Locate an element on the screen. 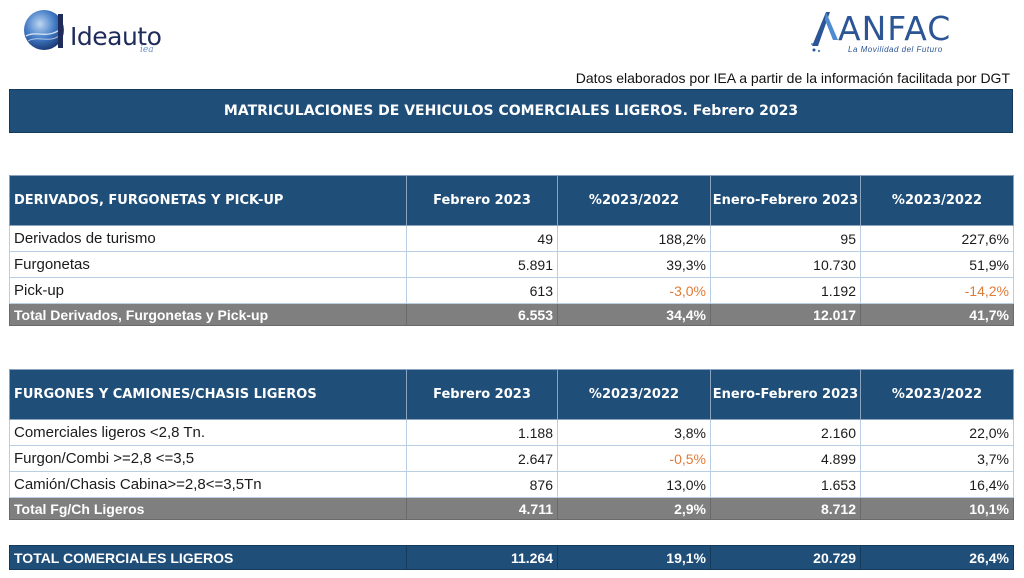 The width and height of the screenshot is (1024, 578). cell-ytd: 95 is located at coordinates (785, 238).